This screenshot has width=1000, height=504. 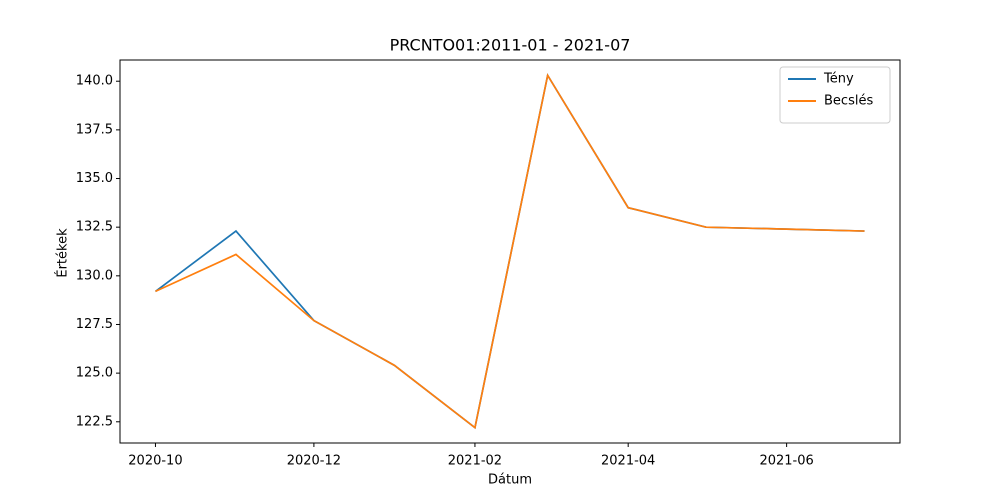 What do you see at coordinates (94, 324) in the screenshot?
I see `y-tick-label: 127.5` at bounding box center [94, 324].